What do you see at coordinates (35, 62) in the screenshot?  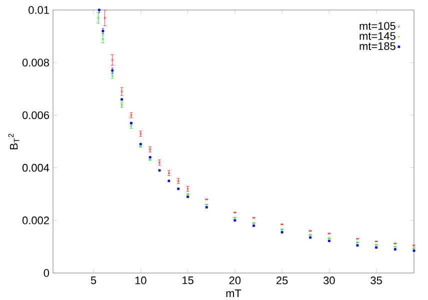 I see `y-tick-label: 0.008` at bounding box center [35, 62].